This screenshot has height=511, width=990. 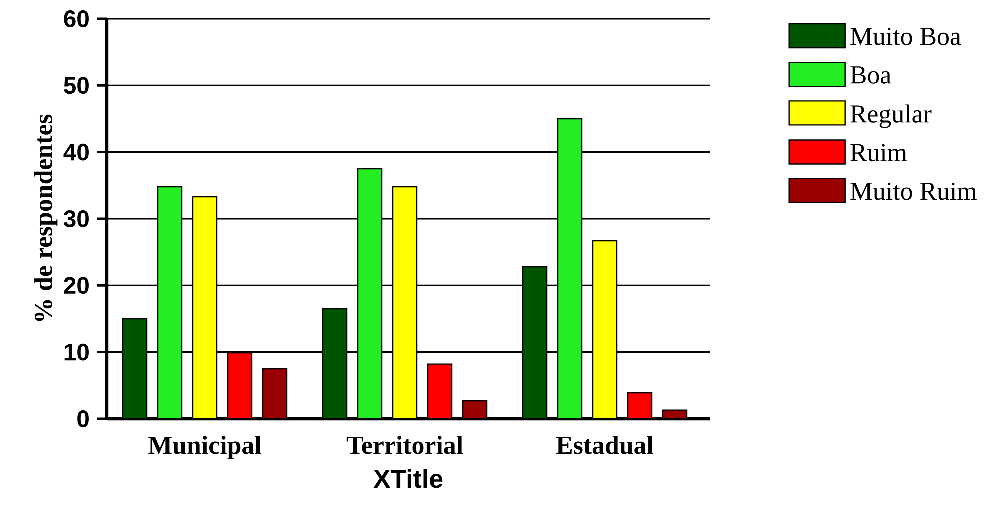 I want to click on y-axis-title: % de respondentes, so click(x=46, y=218).